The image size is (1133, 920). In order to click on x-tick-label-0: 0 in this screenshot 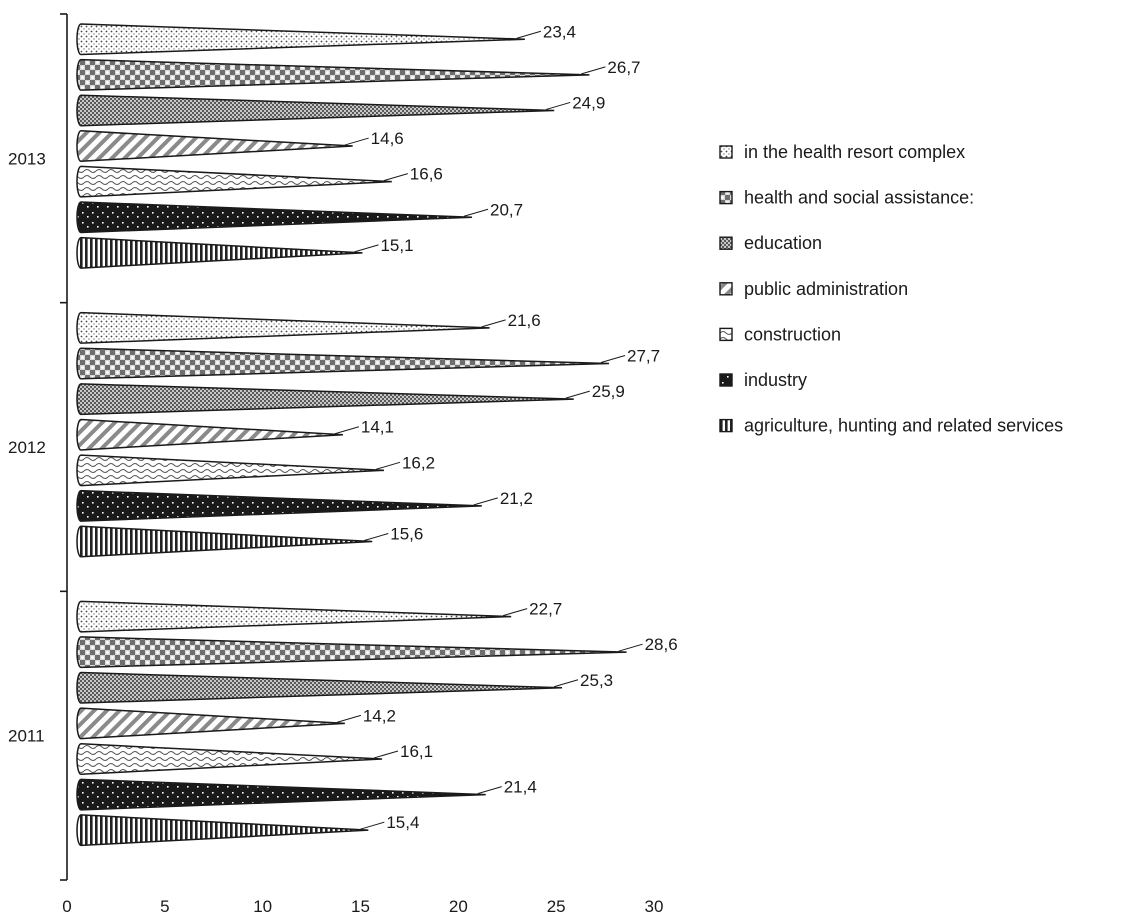, I will do `click(66, 906)`.